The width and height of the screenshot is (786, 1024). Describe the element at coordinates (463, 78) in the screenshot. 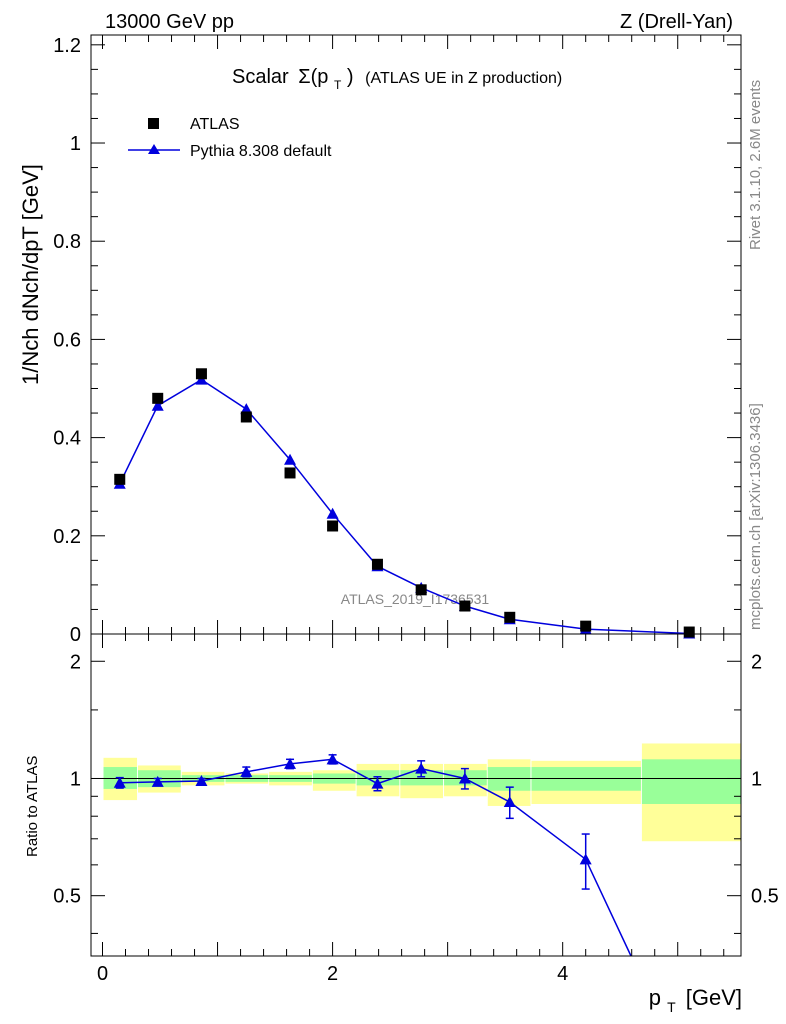

I see `title-rest: (ATLAS UE in Z production)` at that location.